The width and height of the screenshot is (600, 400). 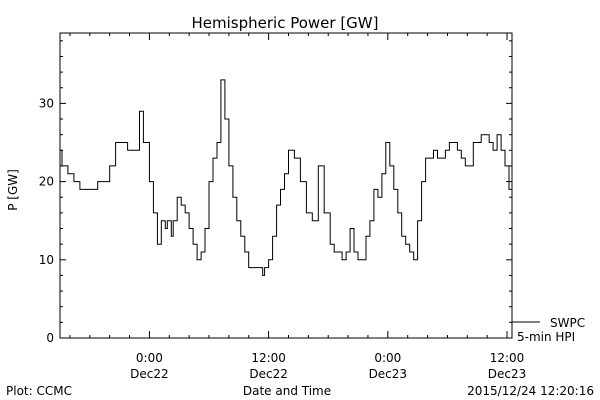 I want to click on x-axis-label: Date and Time, so click(x=287, y=391).